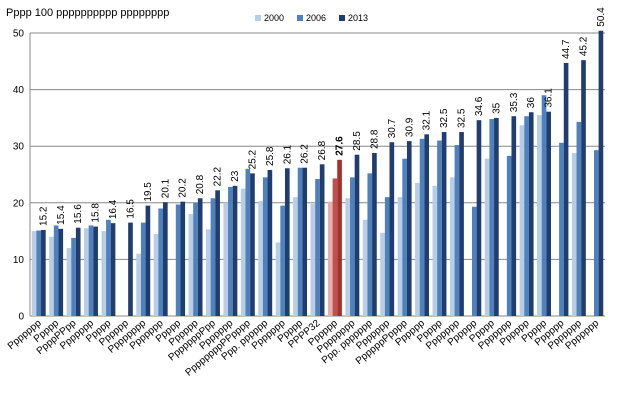  I want to click on value-label: 15.6, so click(78, 214).